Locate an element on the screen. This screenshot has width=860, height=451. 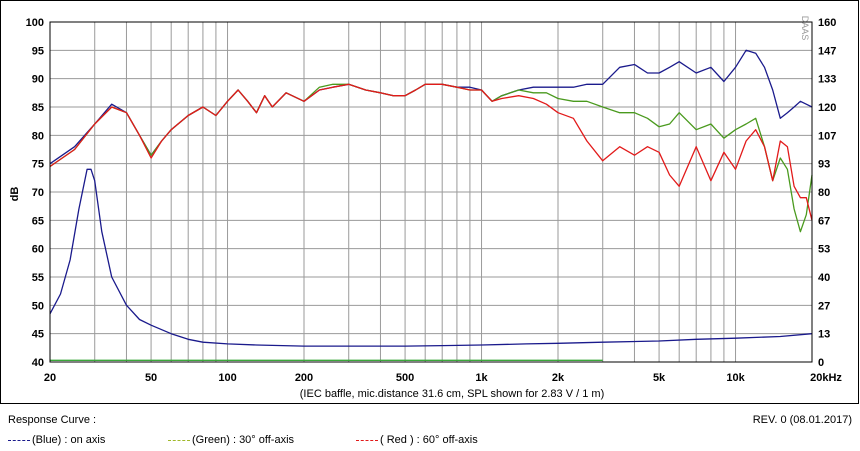
legend-item-blue: (Blue) : on axis is located at coordinates (56, 440).